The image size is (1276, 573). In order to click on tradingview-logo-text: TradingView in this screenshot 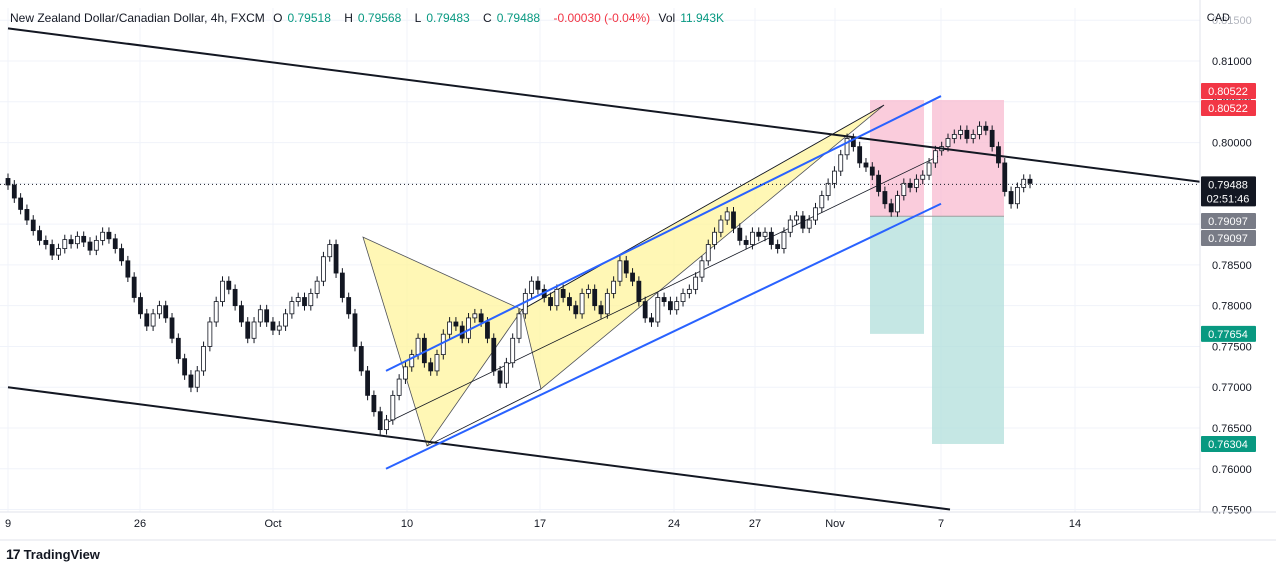, I will do `click(61, 554)`.